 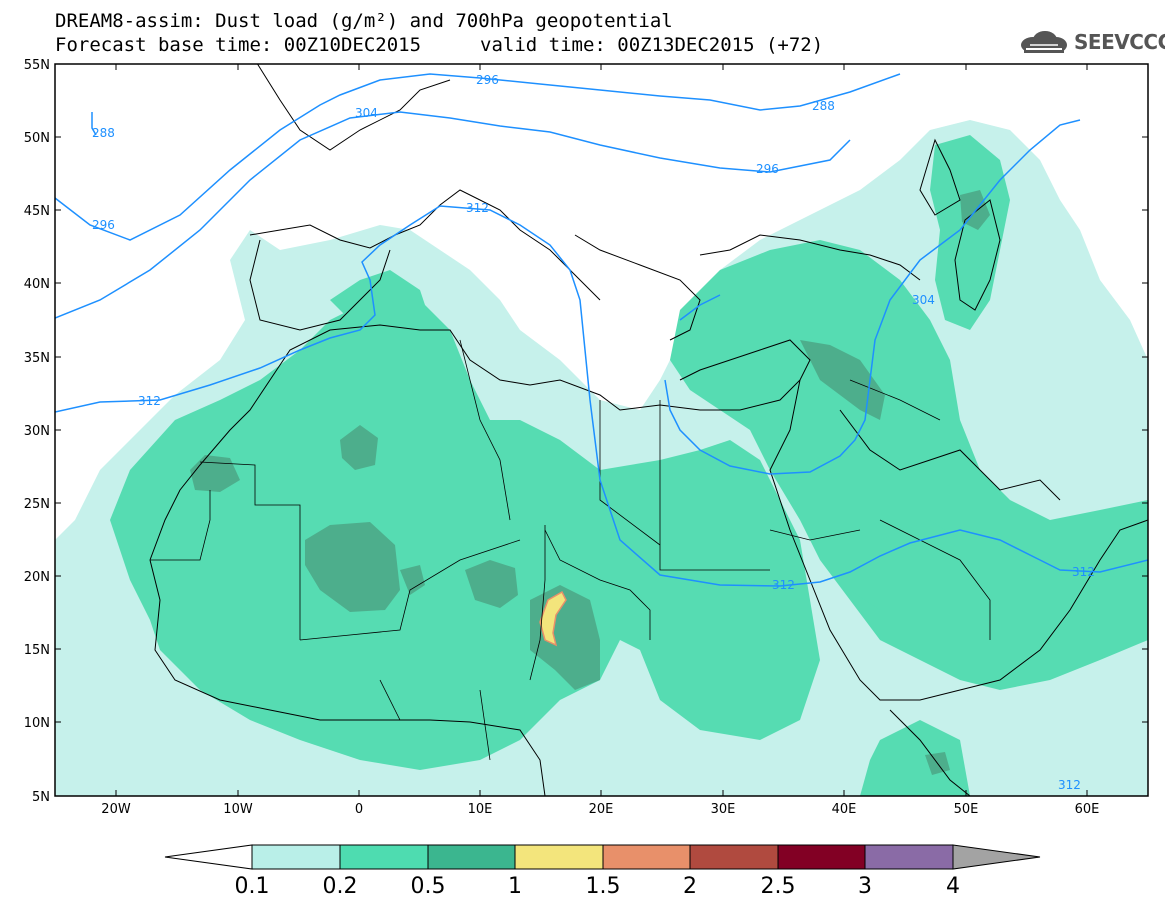 What do you see at coordinates (1044, 42) in the screenshot?
I see `cloud-icon` at bounding box center [1044, 42].